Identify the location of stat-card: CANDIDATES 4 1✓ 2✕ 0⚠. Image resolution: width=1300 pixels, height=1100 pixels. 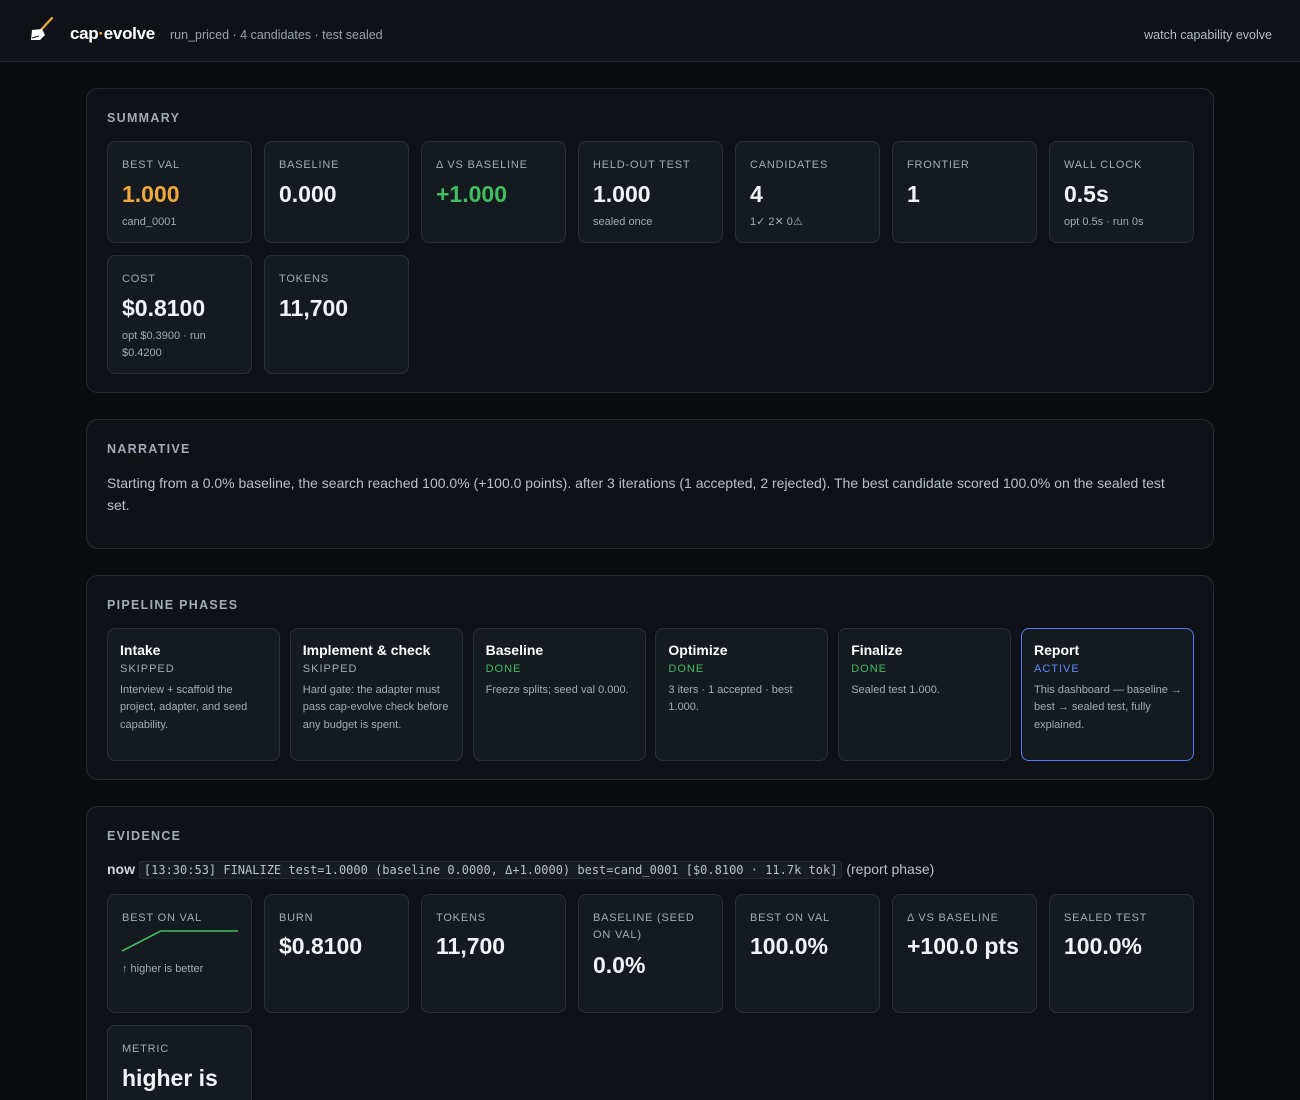
(807, 192).